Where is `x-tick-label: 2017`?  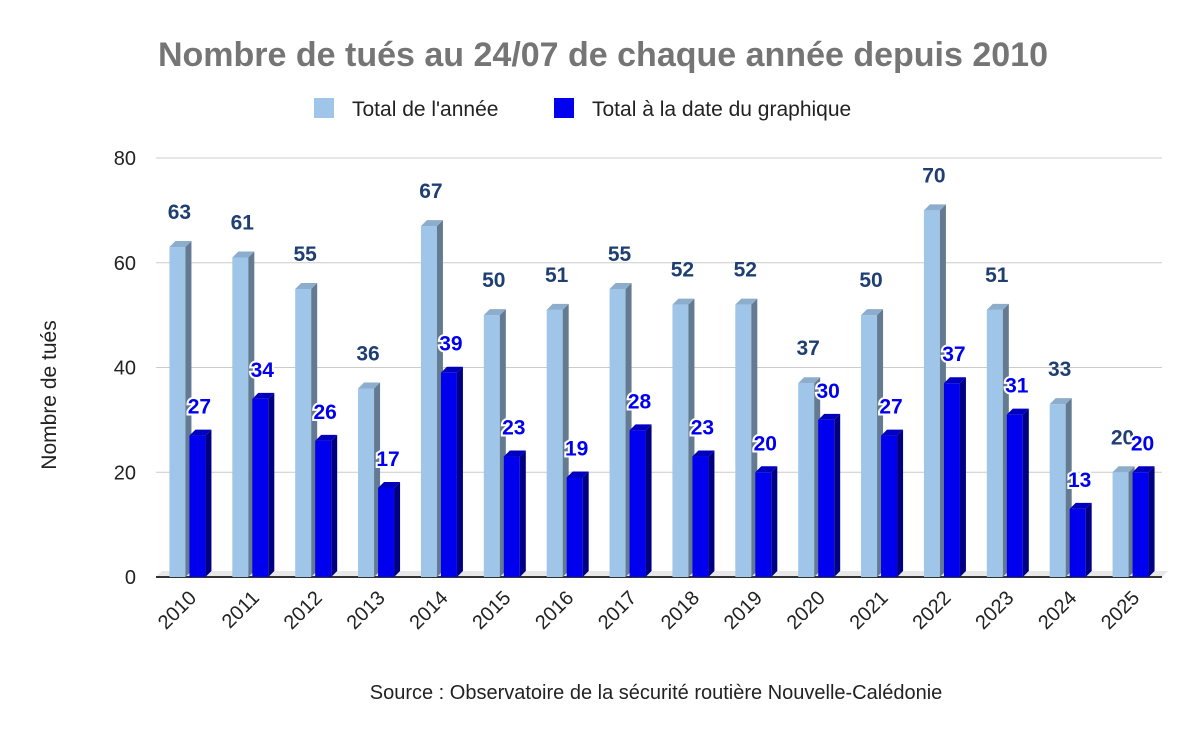 x-tick-label: 2017 is located at coordinates (617, 610).